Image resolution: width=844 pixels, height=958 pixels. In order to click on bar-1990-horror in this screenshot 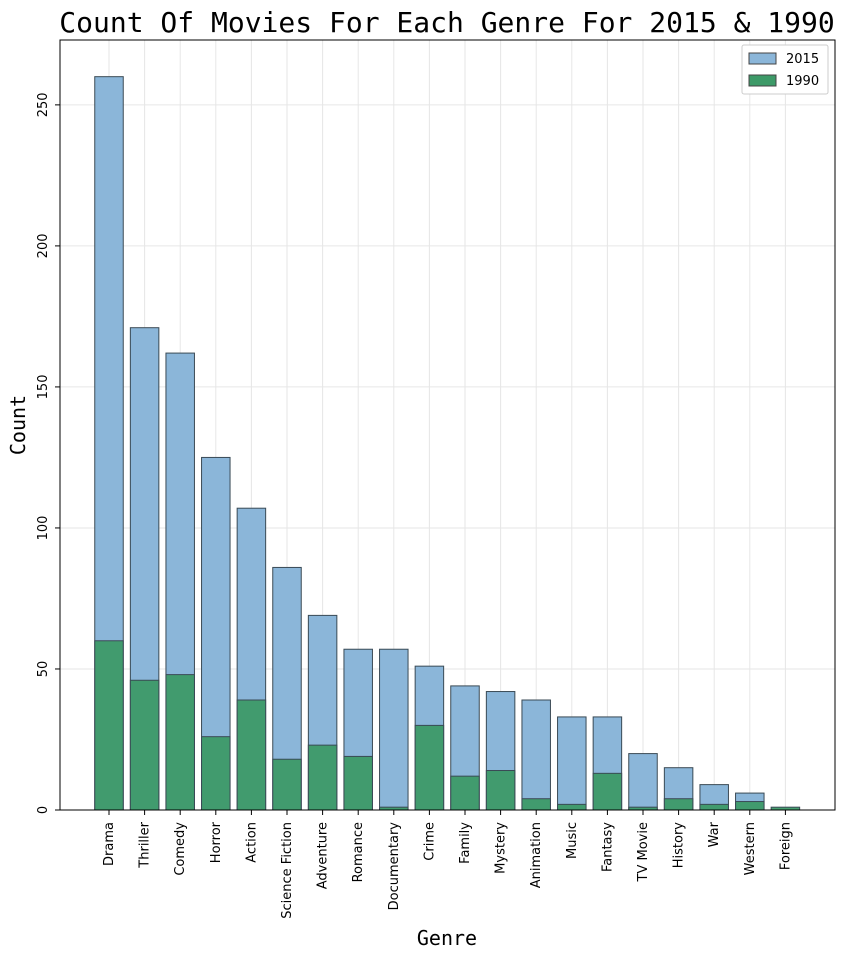, I will do `click(216, 773)`.